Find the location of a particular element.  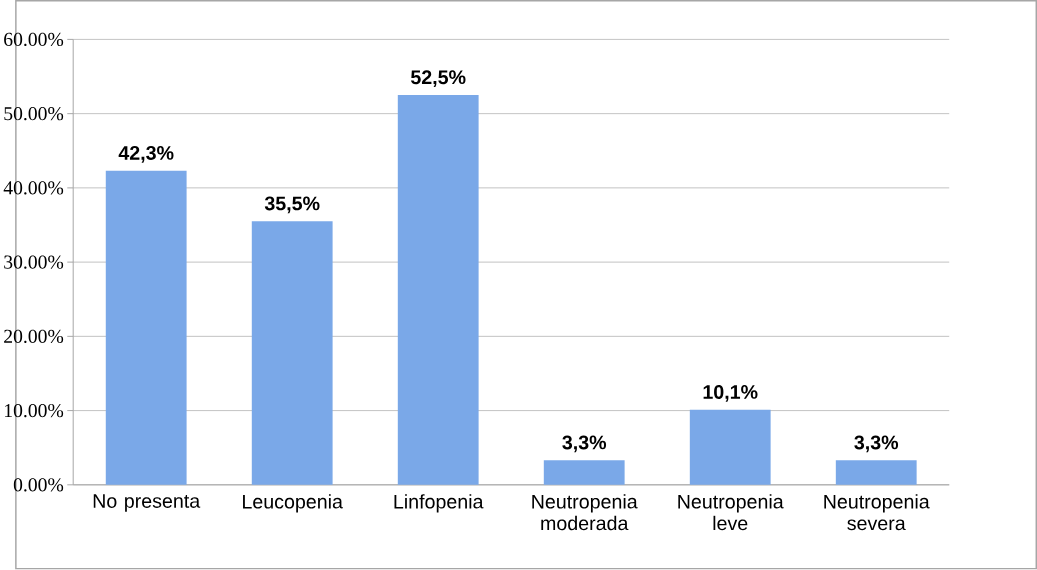

x-tick-label: Leucopenia is located at coordinates (293, 503).